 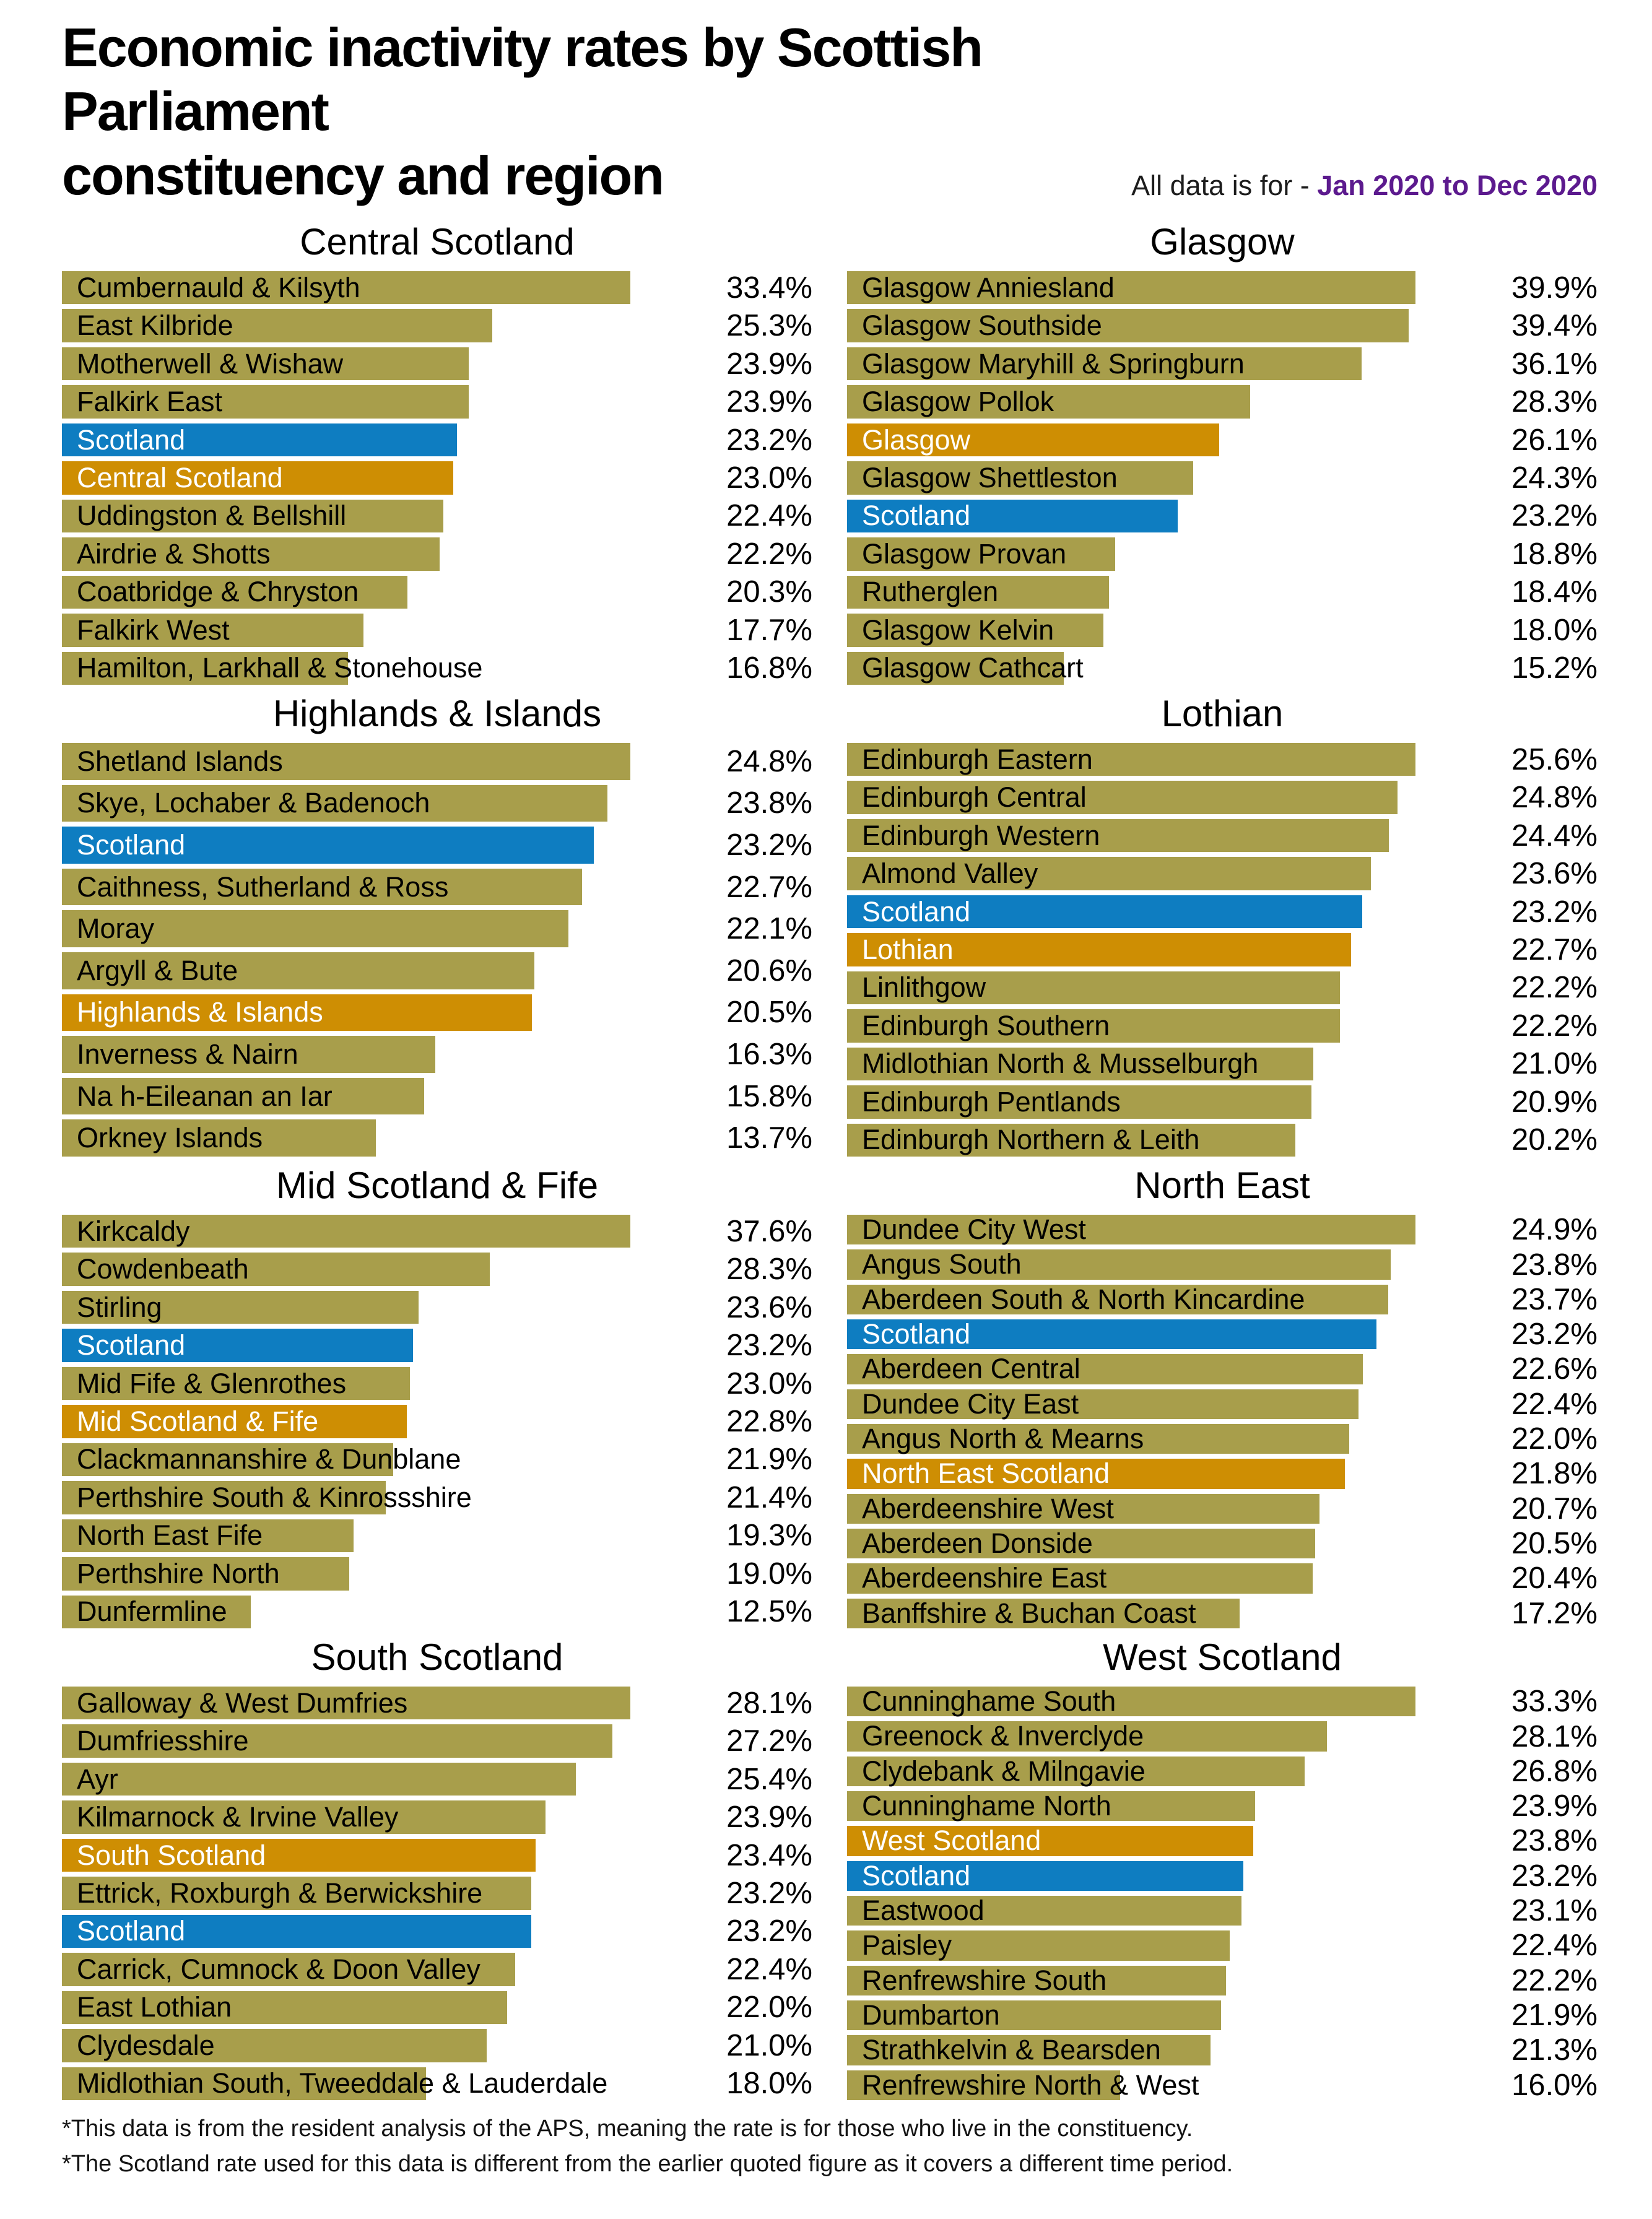 What do you see at coordinates (1555, 1064) in the screenshot?
I see `bar-value: 21.0%` at bounding box center [1555, 1064].